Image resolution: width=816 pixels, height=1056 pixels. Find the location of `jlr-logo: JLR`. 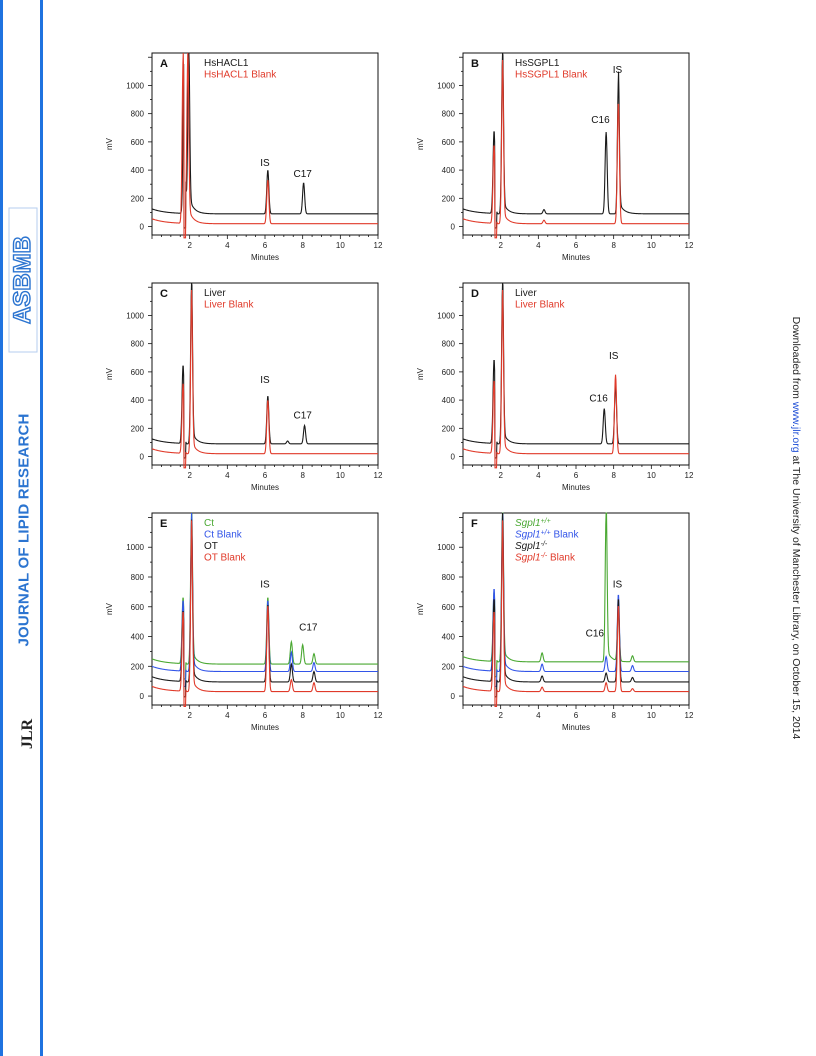

jlr-logo: JLR is located at coordinates (28, 734).